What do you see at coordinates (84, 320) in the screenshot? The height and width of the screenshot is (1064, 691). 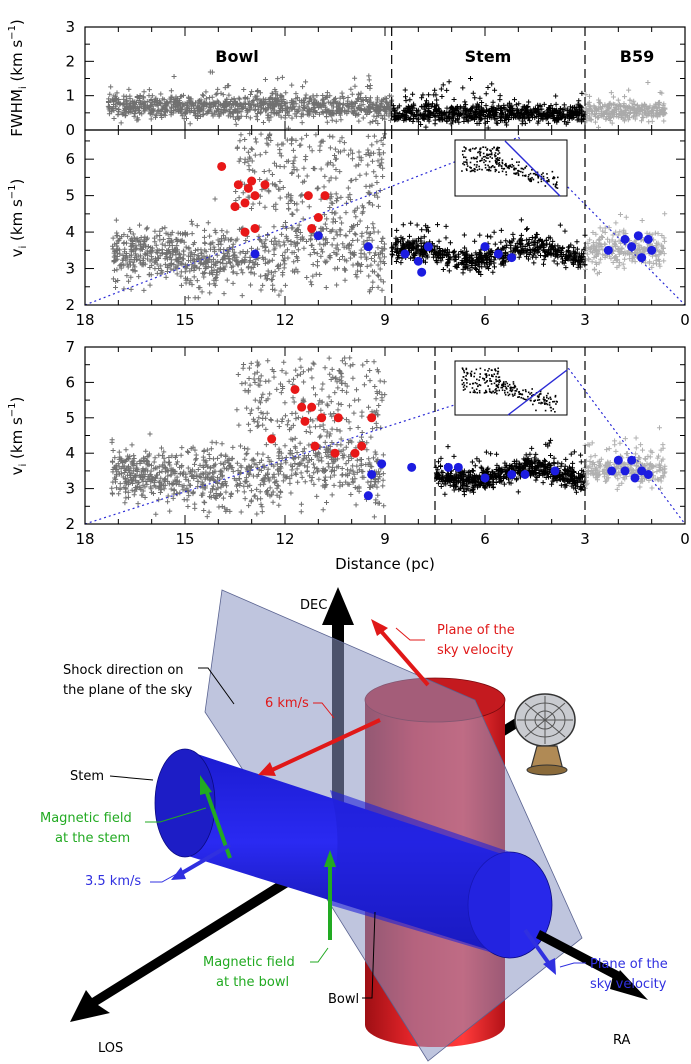 I see `x-tick-label: 18` at bounding box center [84, 320].